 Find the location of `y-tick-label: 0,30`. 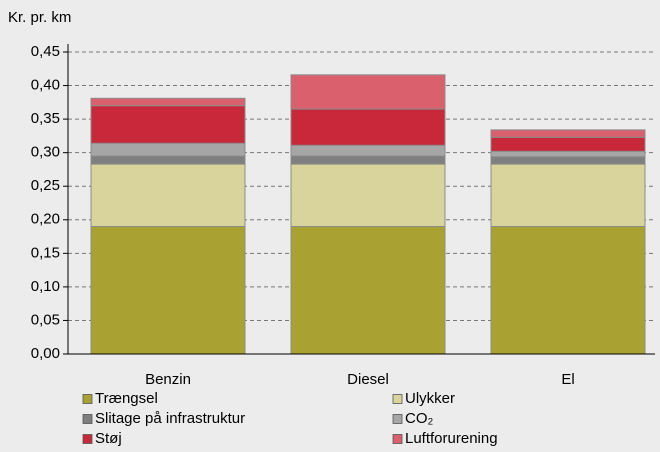

y-tick-label: 0,30 is located at coordinates (45, 152).